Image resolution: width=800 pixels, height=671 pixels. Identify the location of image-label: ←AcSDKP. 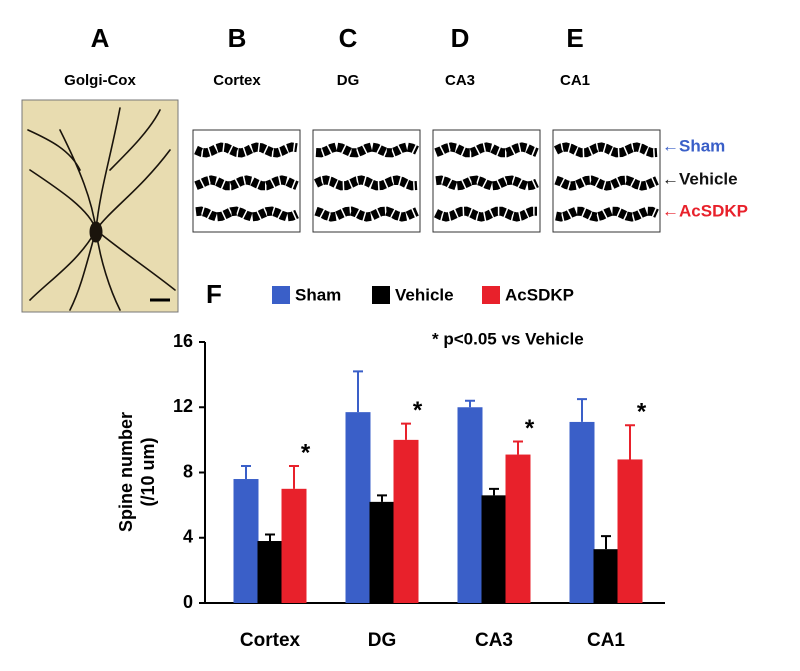
(705, 210).